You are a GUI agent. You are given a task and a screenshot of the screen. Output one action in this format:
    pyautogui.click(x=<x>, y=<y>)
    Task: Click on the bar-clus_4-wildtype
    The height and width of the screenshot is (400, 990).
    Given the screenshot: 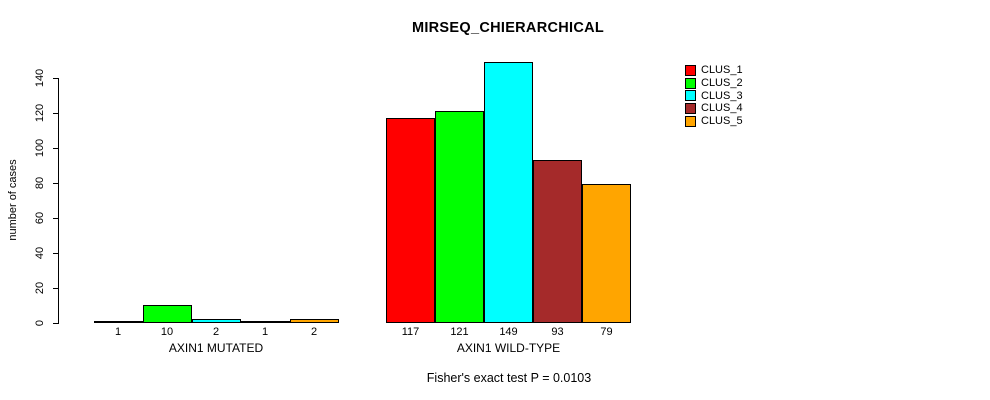 What is the action you would take?
    pyautogui.click(x=557, y=241)
    